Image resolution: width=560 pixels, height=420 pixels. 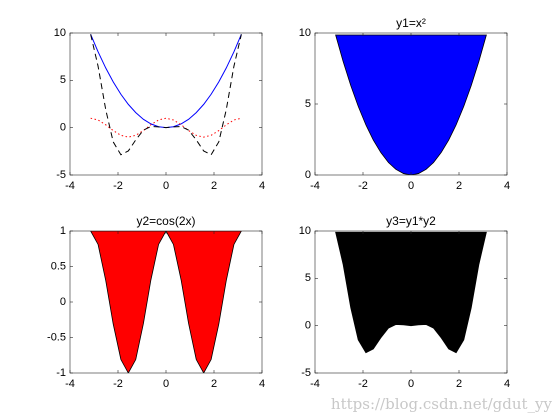 What do you see at coordinates (63, 231) in the screenshot?
I see `y-tick-label: 1` at bounding box center [63, 231].